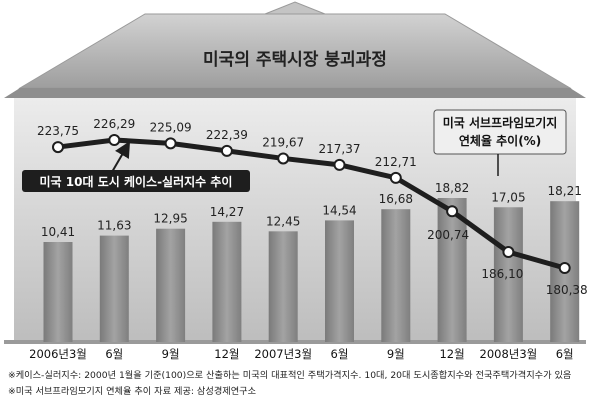 The width and height of the screenshot is (590, 408). What do you see at coordinates (396, 199) in the screenshot?
I see `bar-value-label: 16,68` at bounding box center [396, 199].